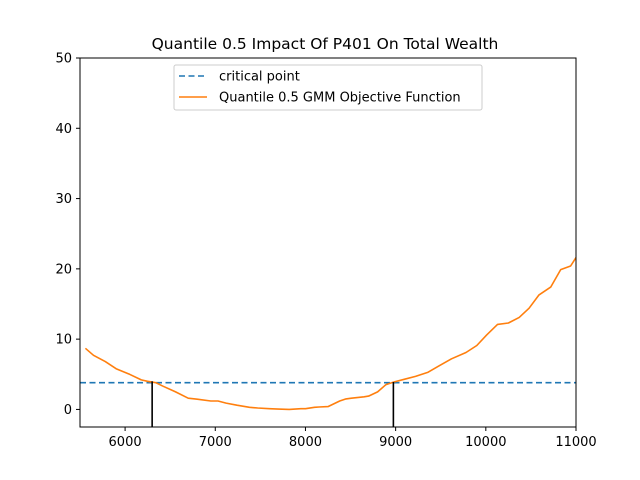 The image size is (640, 480). Describe the element at coordinates (63, 129) in the screenshot. I see `y-tick-label: 40` at that location.